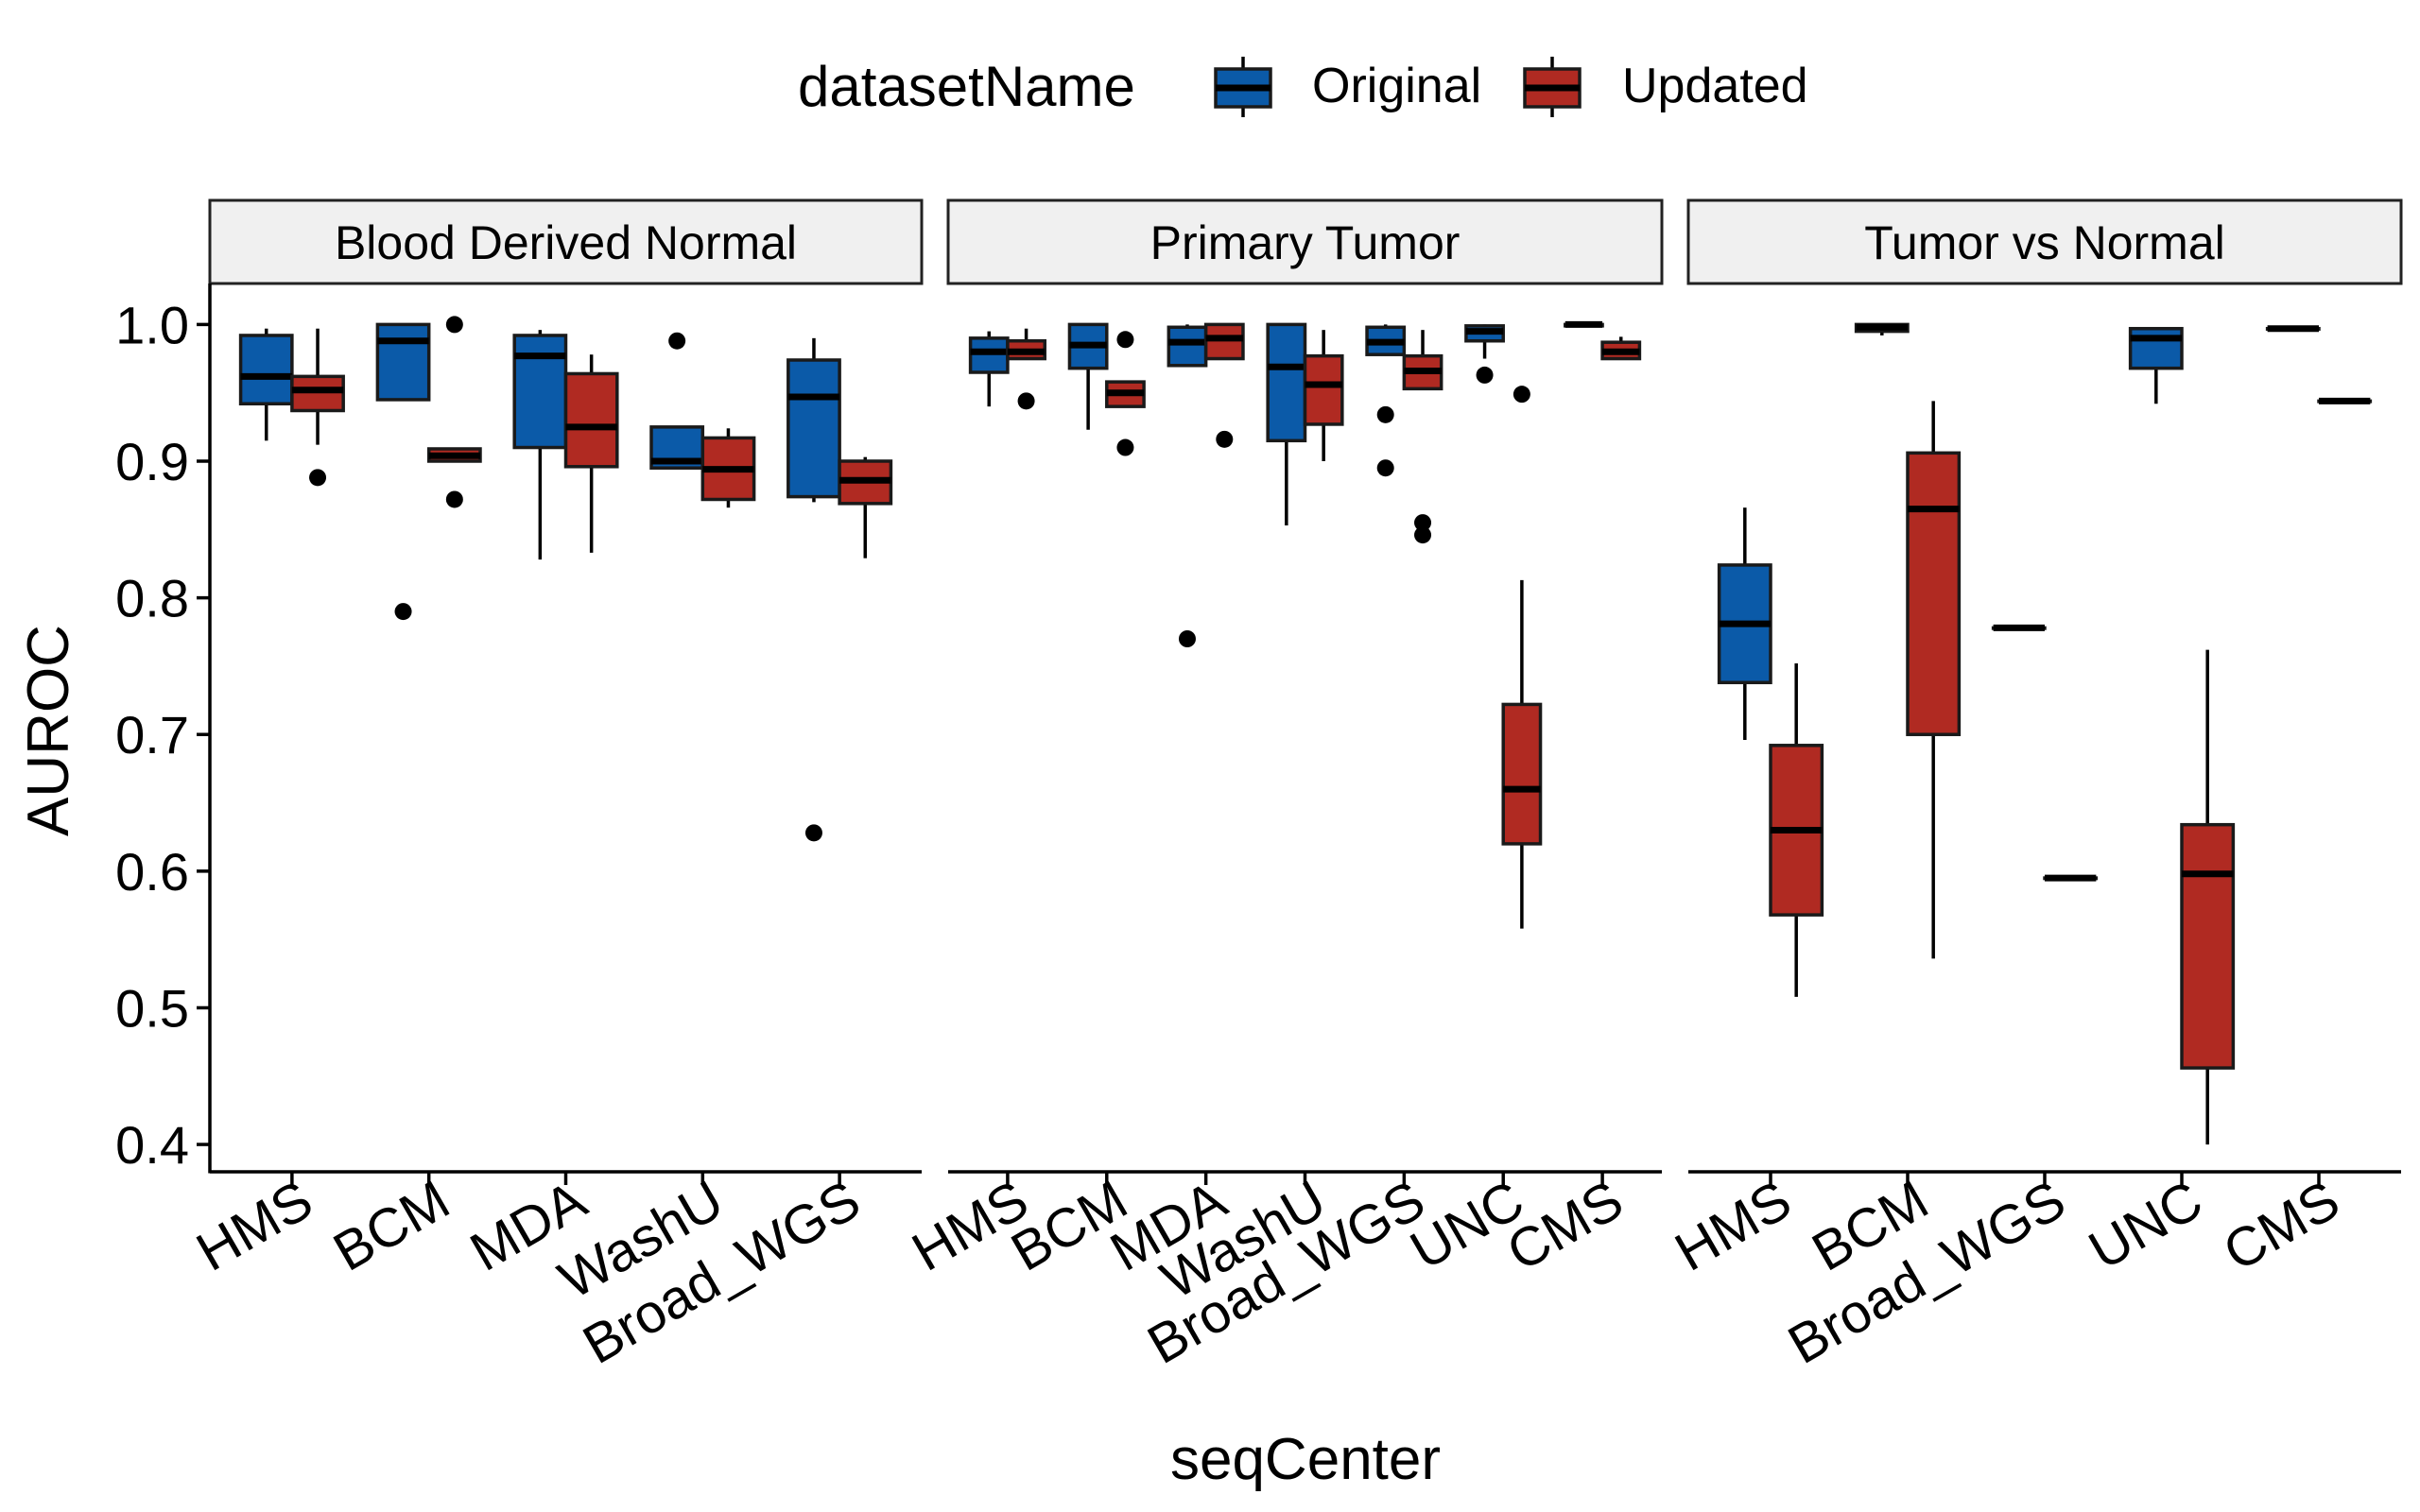 The width and height of the screenshot is (2420, 1512). Describe the element at coordinates (1243, 87) in the screenshot. I see `legend-key-original` at that location.